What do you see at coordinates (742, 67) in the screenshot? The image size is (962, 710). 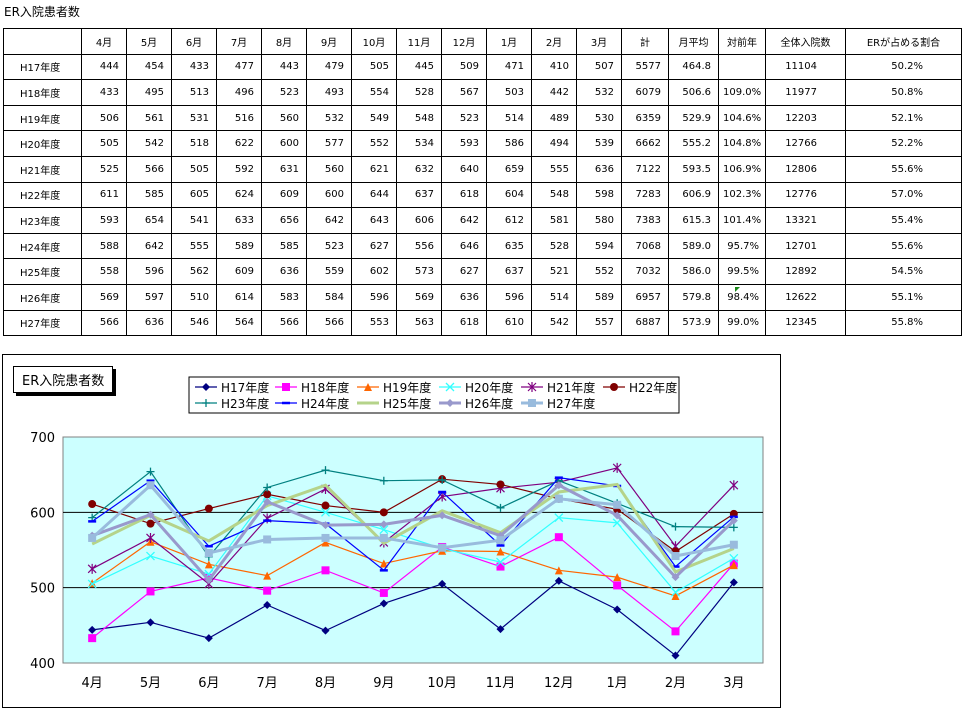 I see `table-cell` at bounding box center [742, 67].